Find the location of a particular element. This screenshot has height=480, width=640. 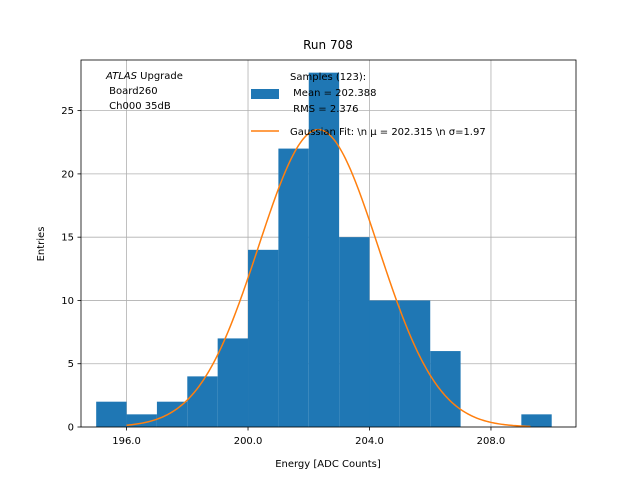

chart-title: Run 708 is located at coordinates (328, 45).